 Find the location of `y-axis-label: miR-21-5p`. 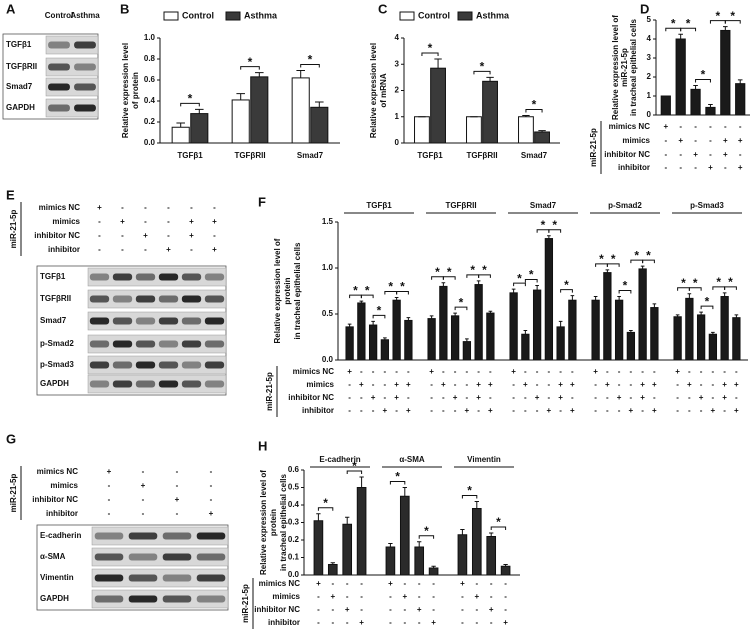

y-axis-label: miR-21-5p is located at coordinates (624, 67).